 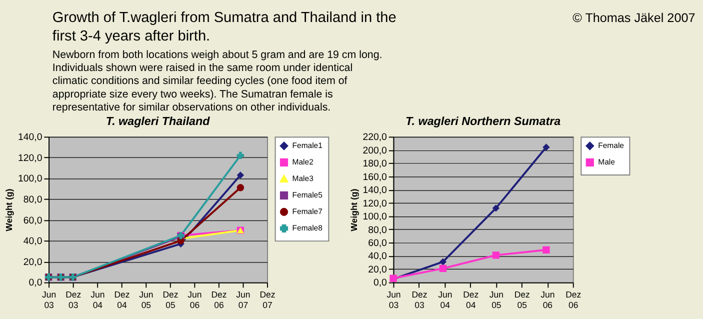 I want to click on legend-label: Male3, so click(x=303, y=178).